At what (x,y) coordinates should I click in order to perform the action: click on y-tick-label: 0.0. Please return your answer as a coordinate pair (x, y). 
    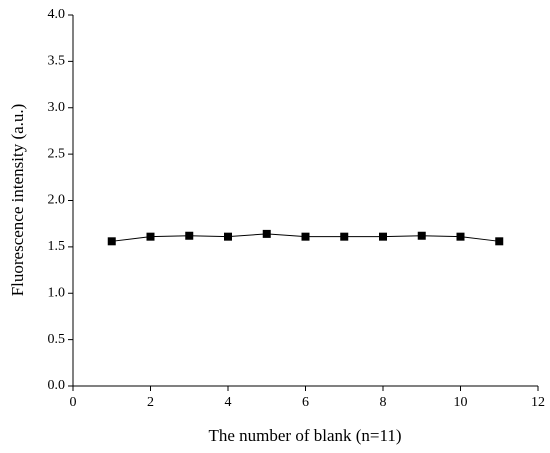
    Looking at the image, I should click on (57, 385).